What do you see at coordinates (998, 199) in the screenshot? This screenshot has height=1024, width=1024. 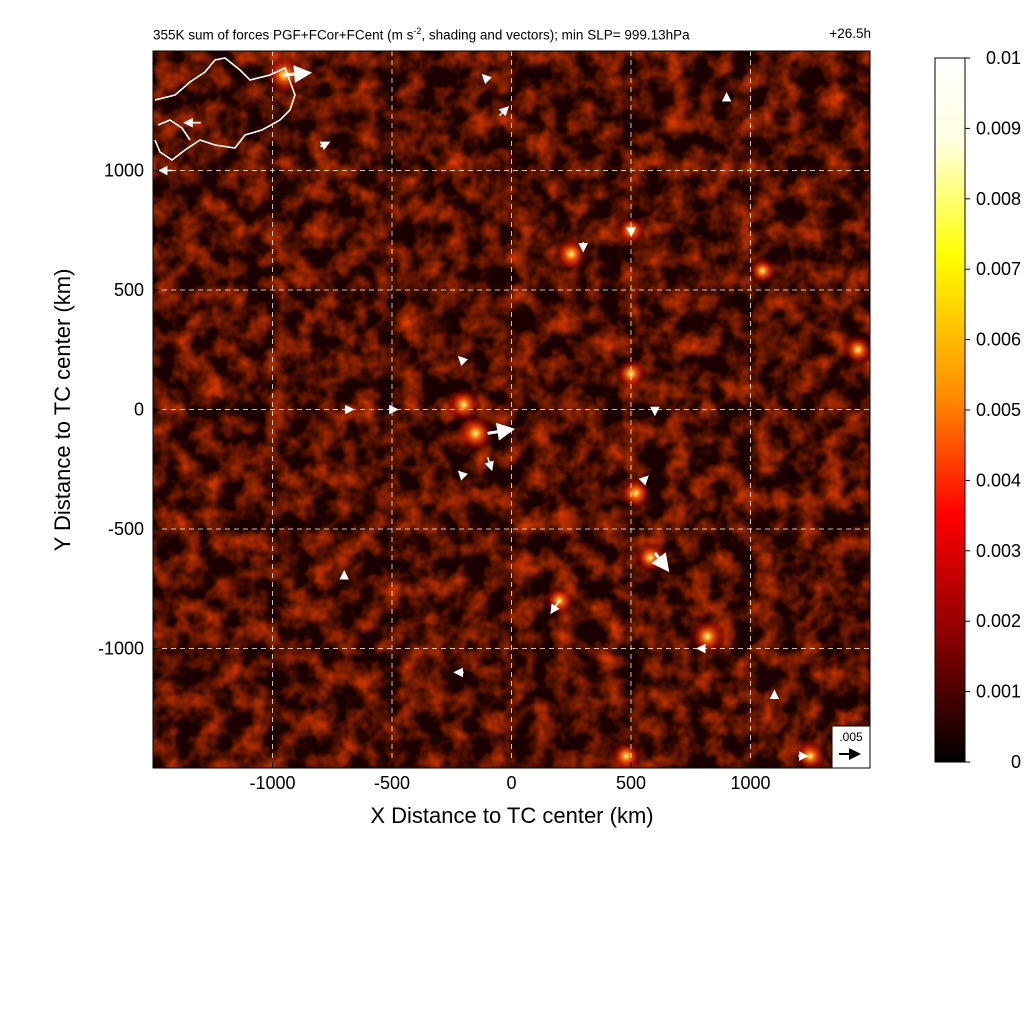 I see `colorbar-tick-label: 0.008` at bounding box center [998, 199].